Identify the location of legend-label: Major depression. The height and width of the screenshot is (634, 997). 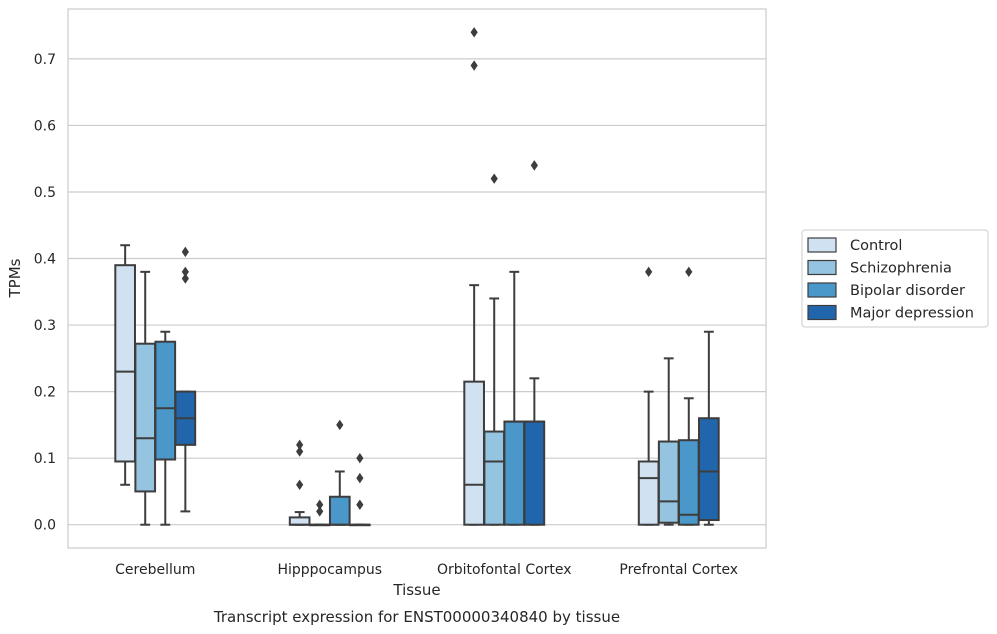
(912, 314).